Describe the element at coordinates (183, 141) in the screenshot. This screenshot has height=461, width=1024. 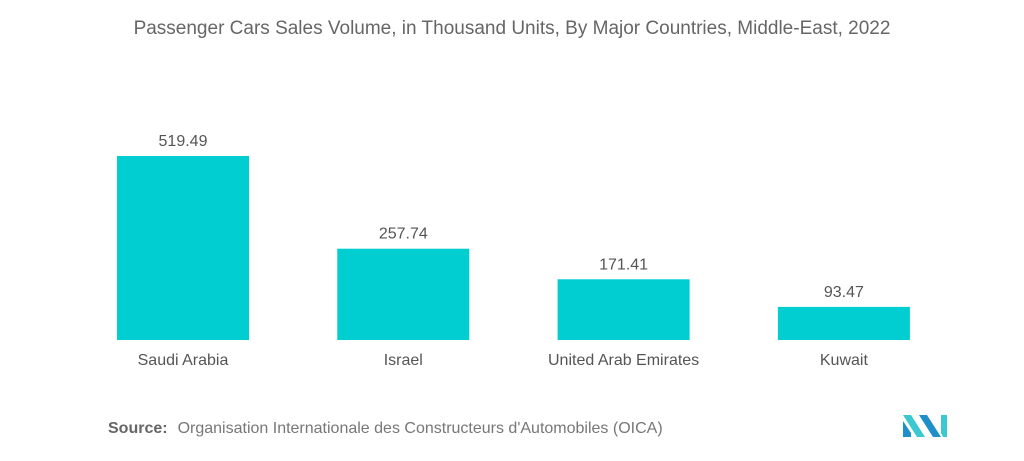
I see `data-label: 519.49` at that location.